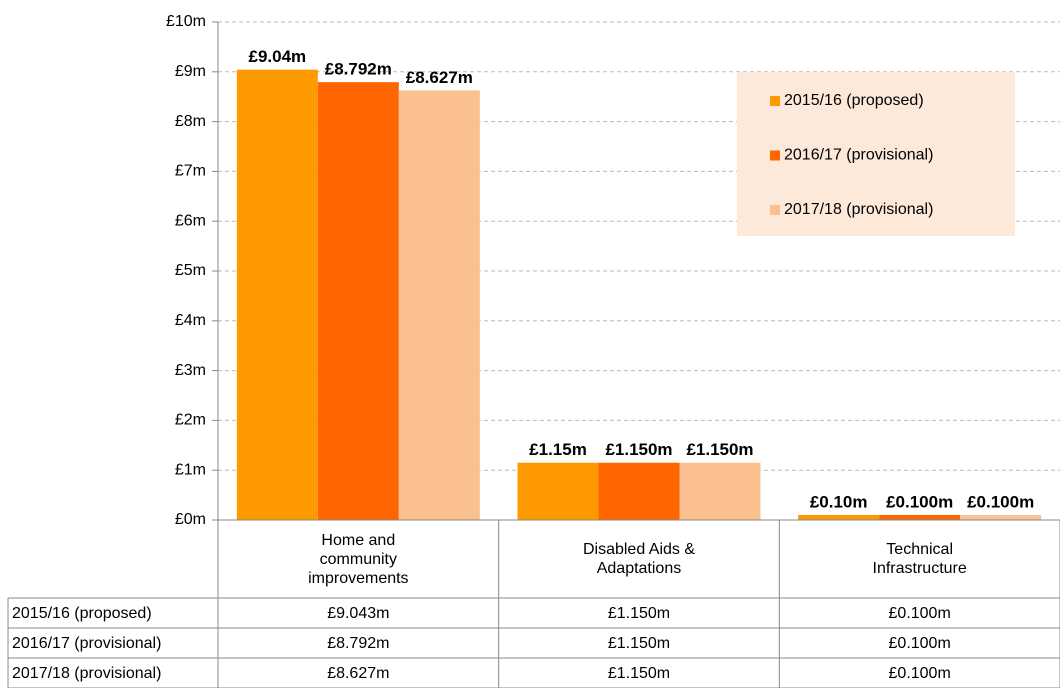 The height and width of the screenshot is (688, 1060). What do you see at coordinates (190, 121) in the screenshot?
I see `y-tick-label: £8m` at bounding box center [190, 121].